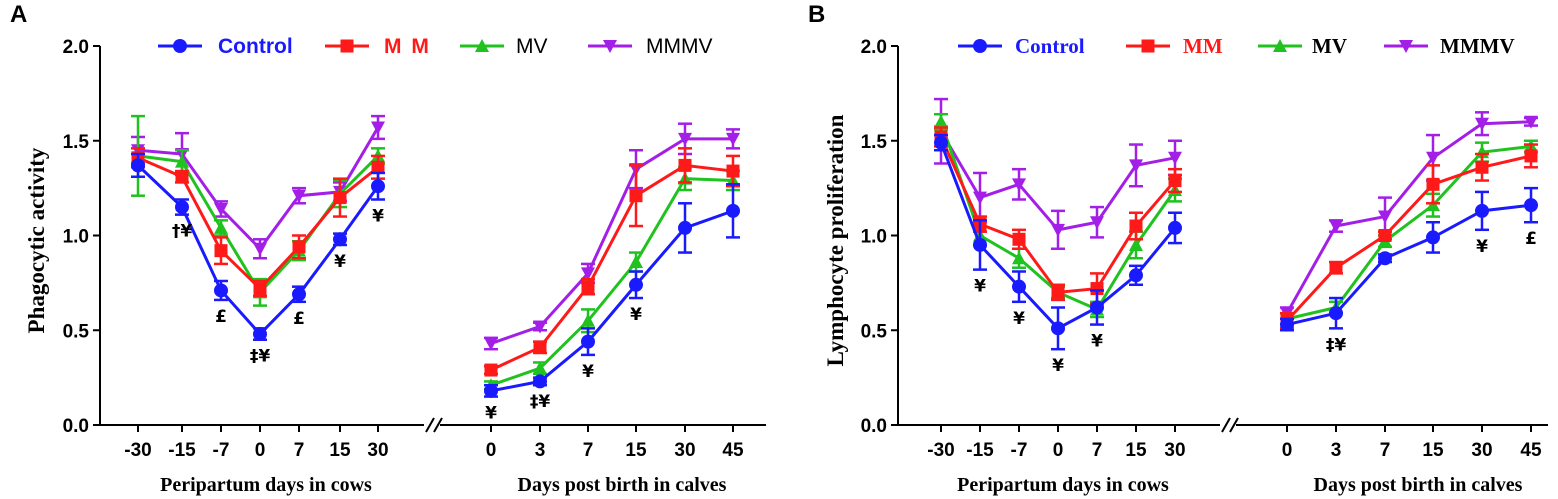 The image size is (1558, 499). Describe the element at coordinates (1050, 46) in the screenshot. I see `legend-label: Control` at that location.